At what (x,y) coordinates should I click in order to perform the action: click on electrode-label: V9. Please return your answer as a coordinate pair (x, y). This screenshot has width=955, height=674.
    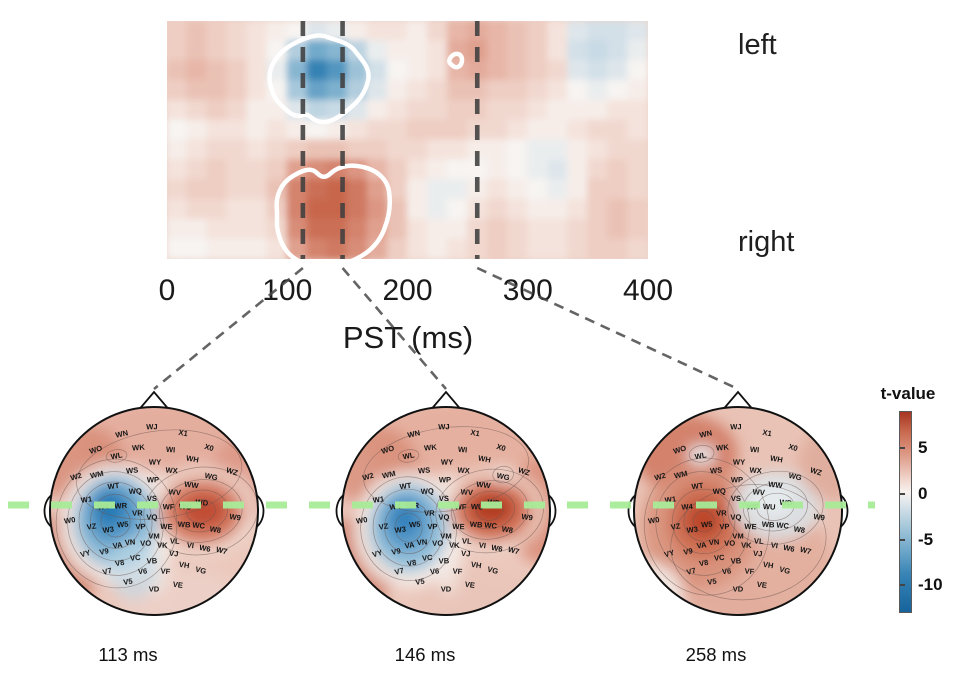
    Looking at the image, I should click on (688, 551).